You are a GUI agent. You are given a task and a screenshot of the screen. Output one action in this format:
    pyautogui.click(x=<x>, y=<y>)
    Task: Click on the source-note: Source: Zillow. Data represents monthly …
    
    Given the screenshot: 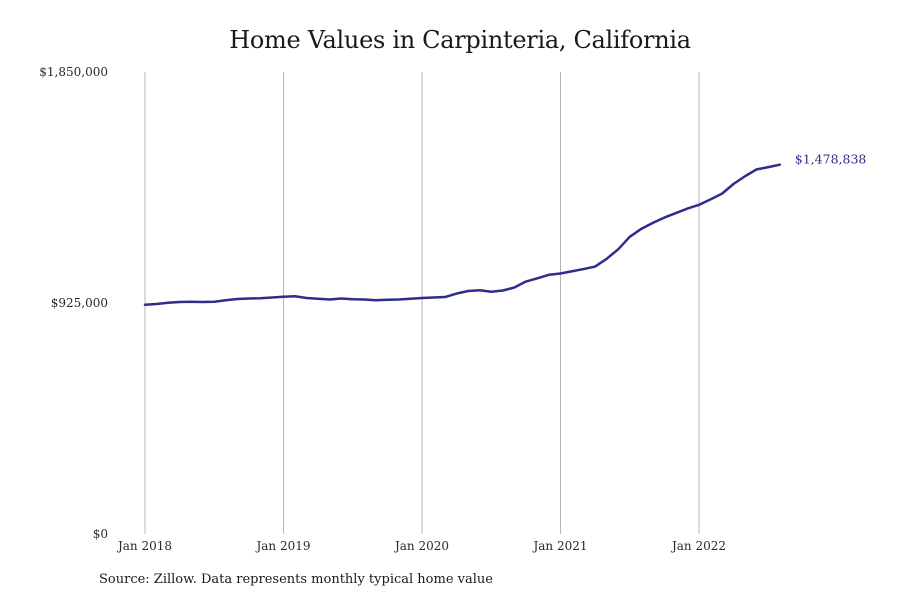 What is the action you would take?
    pyautogui.click(x=296, y=579)
    